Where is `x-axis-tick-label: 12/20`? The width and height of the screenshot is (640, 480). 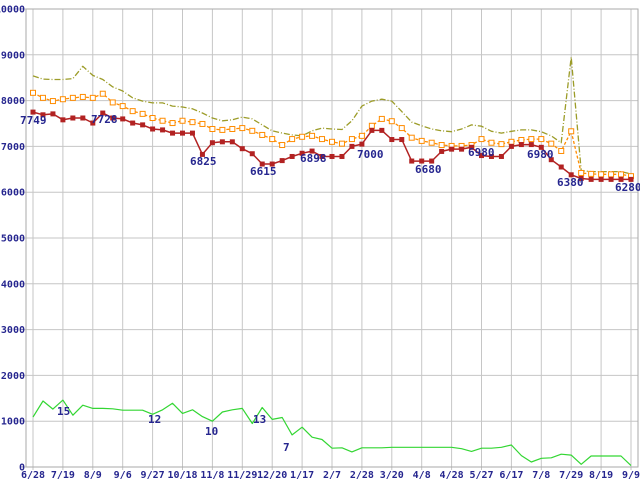 x-axis-tick-label: 12/20 is located at coordinates (272, 475).